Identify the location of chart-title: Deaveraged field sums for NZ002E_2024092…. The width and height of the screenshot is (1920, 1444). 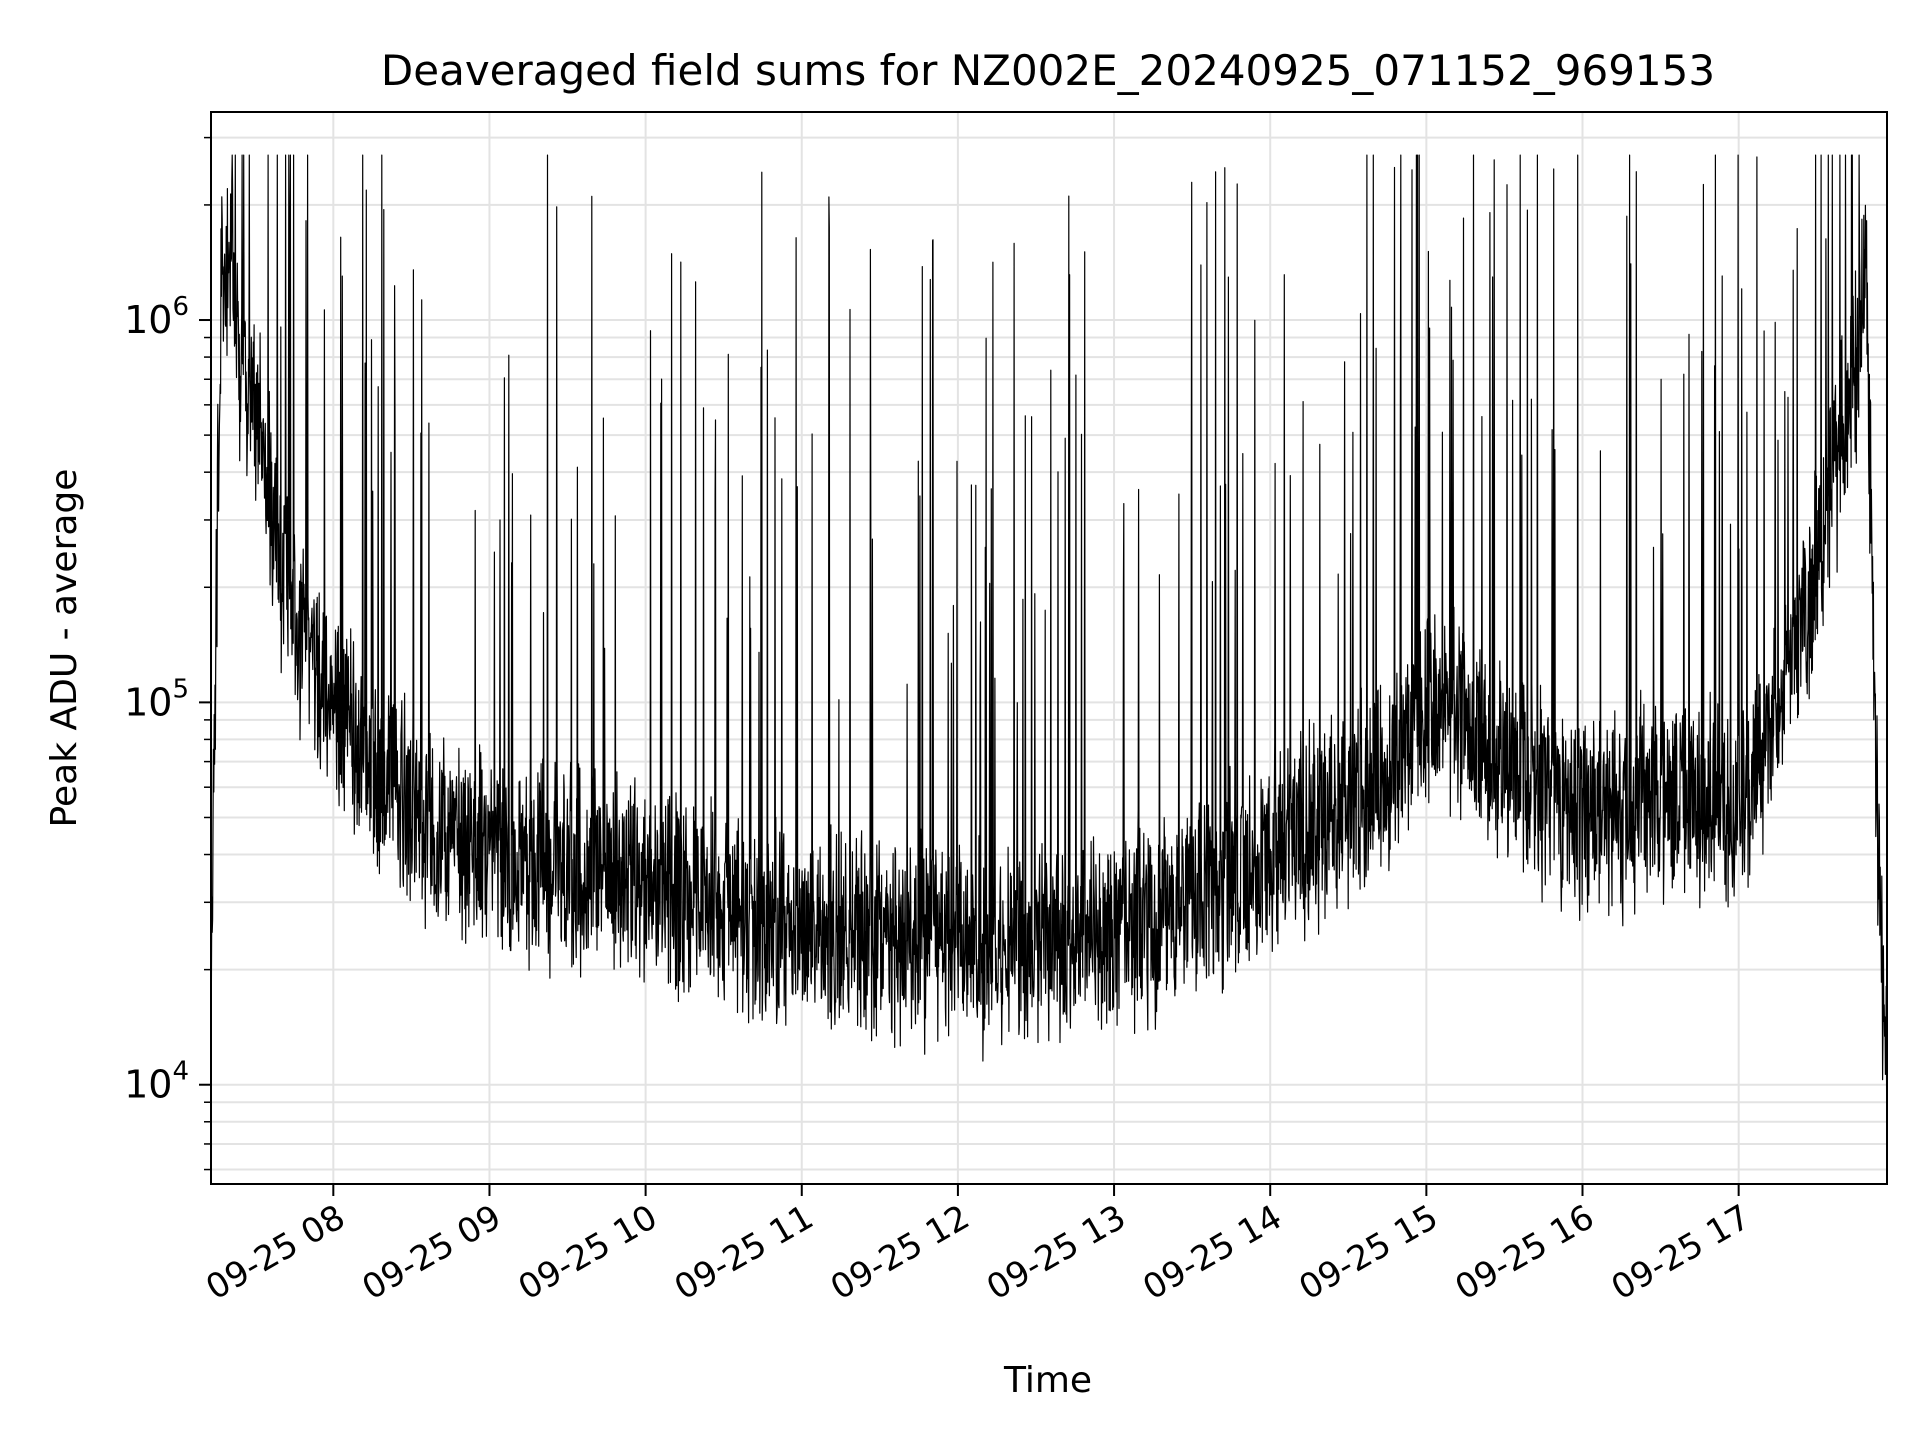
(1048, 70).